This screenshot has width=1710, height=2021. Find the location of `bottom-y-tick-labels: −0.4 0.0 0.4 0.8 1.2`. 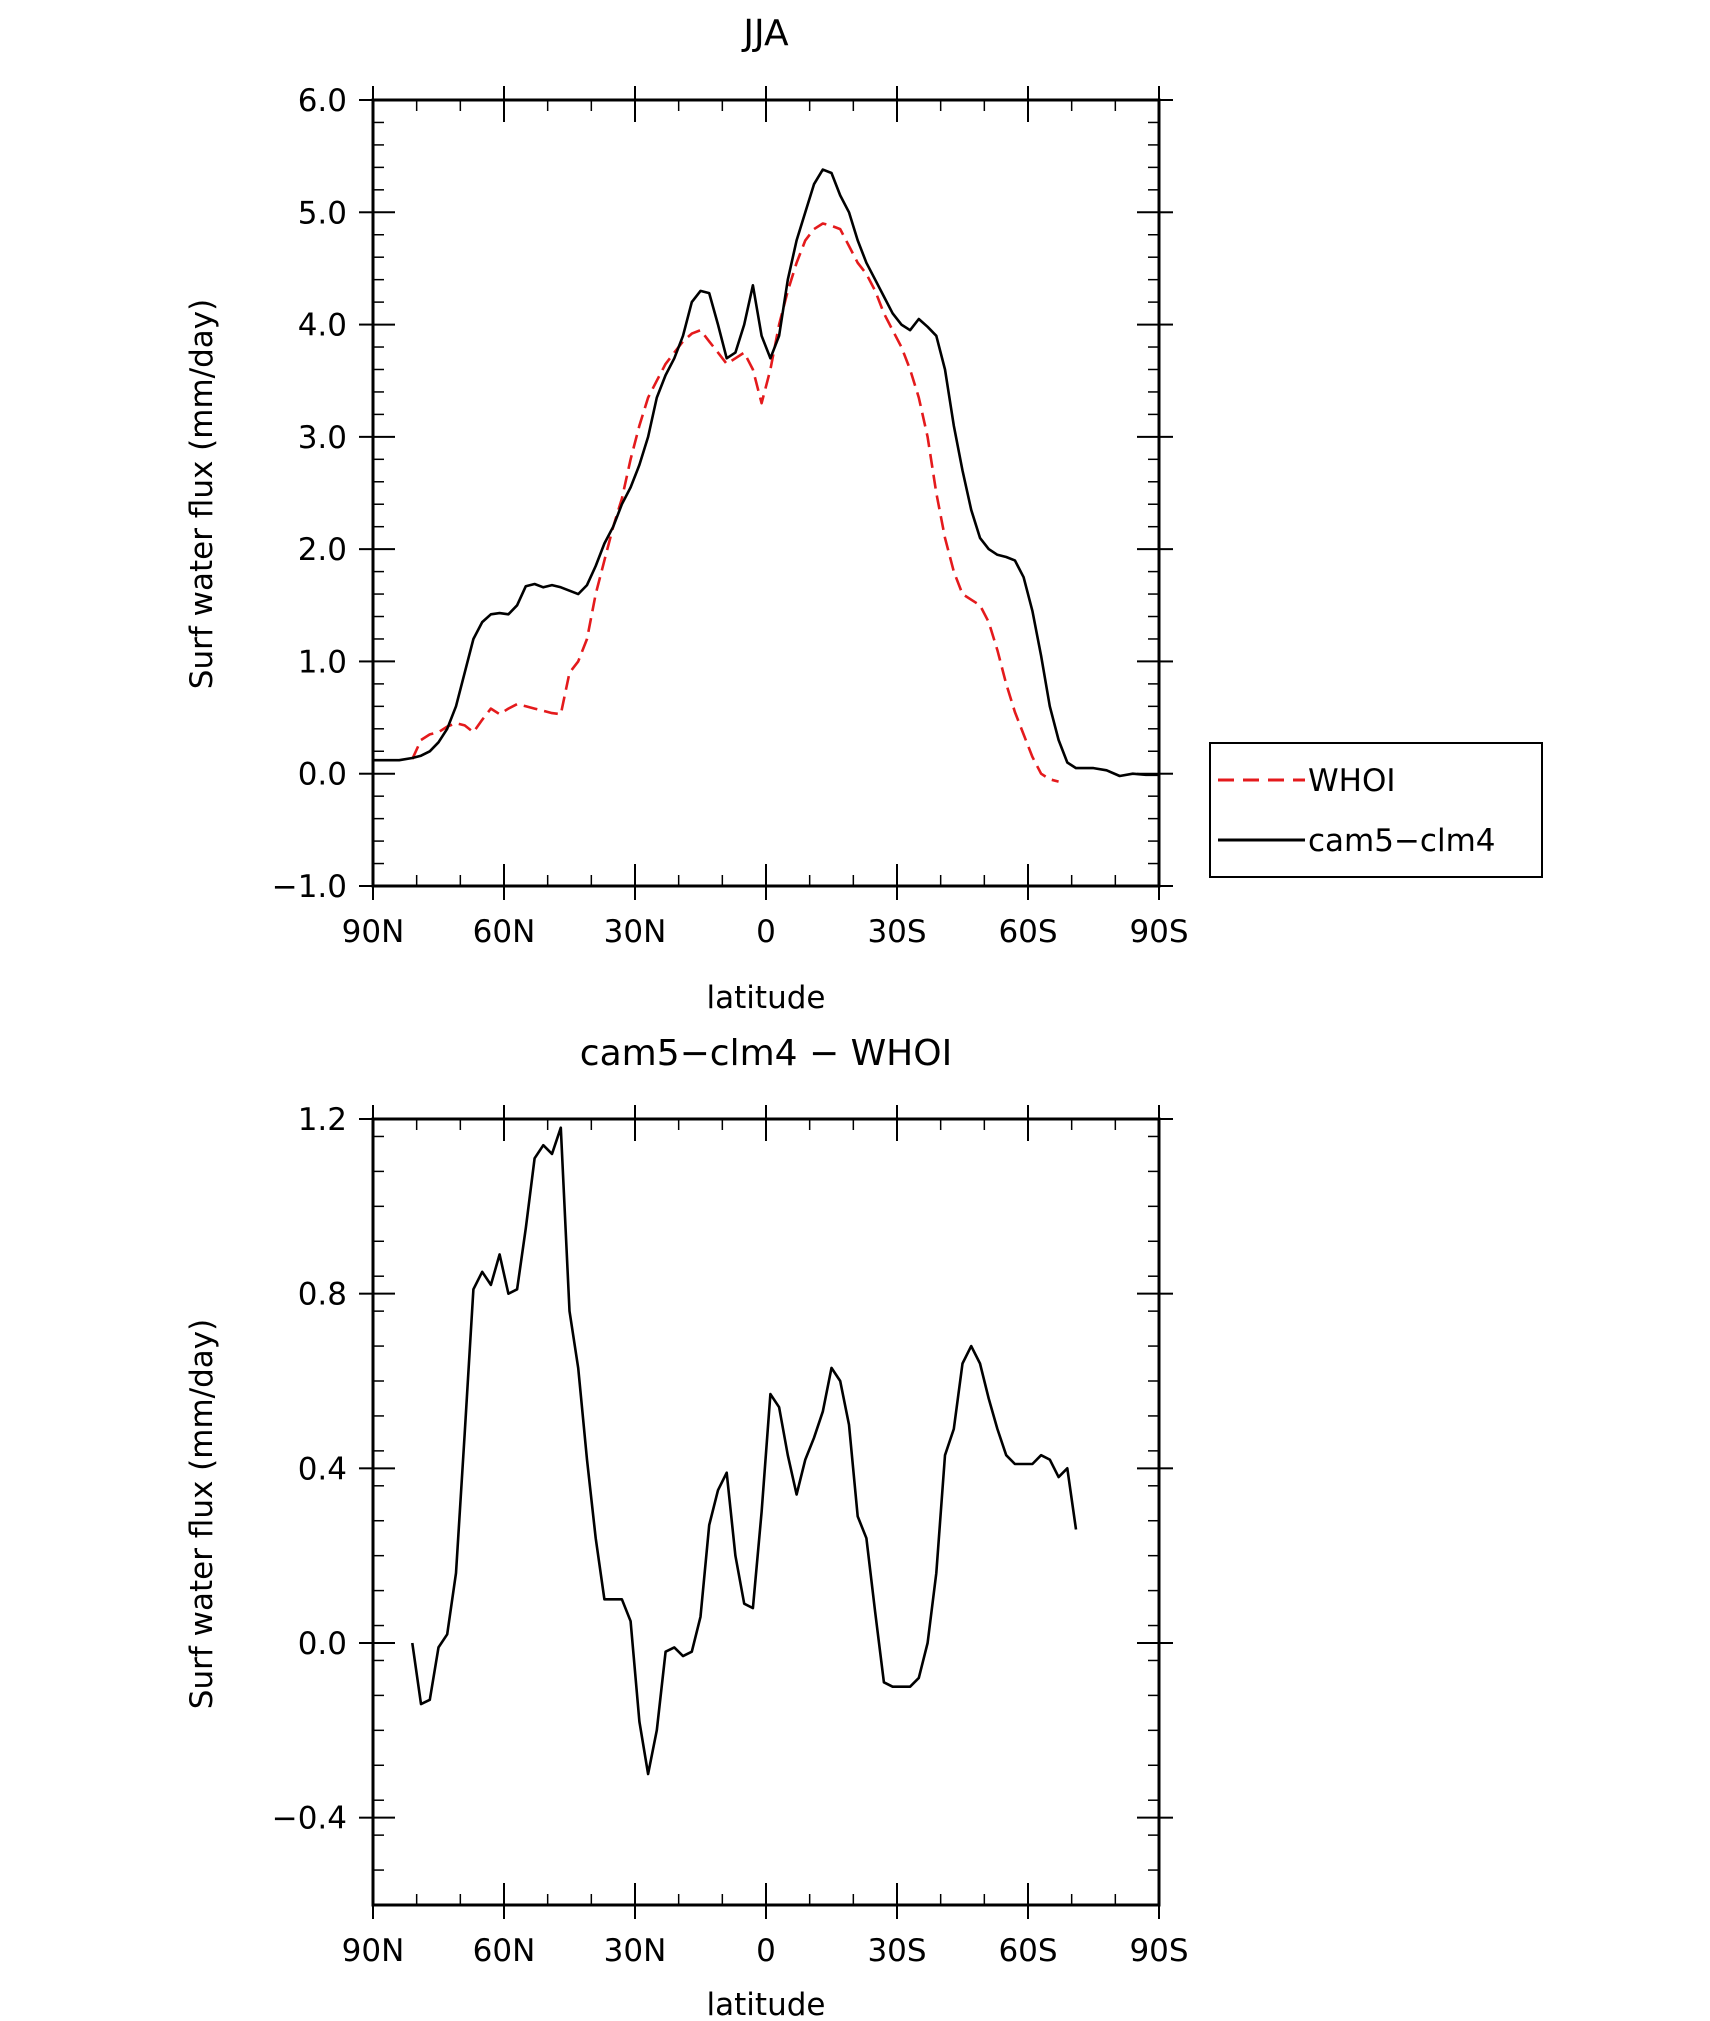

bottom-y-tick-labels: −0.4 0.0 0.4 0.8 1.2 is located at coordinates (309, 1469).